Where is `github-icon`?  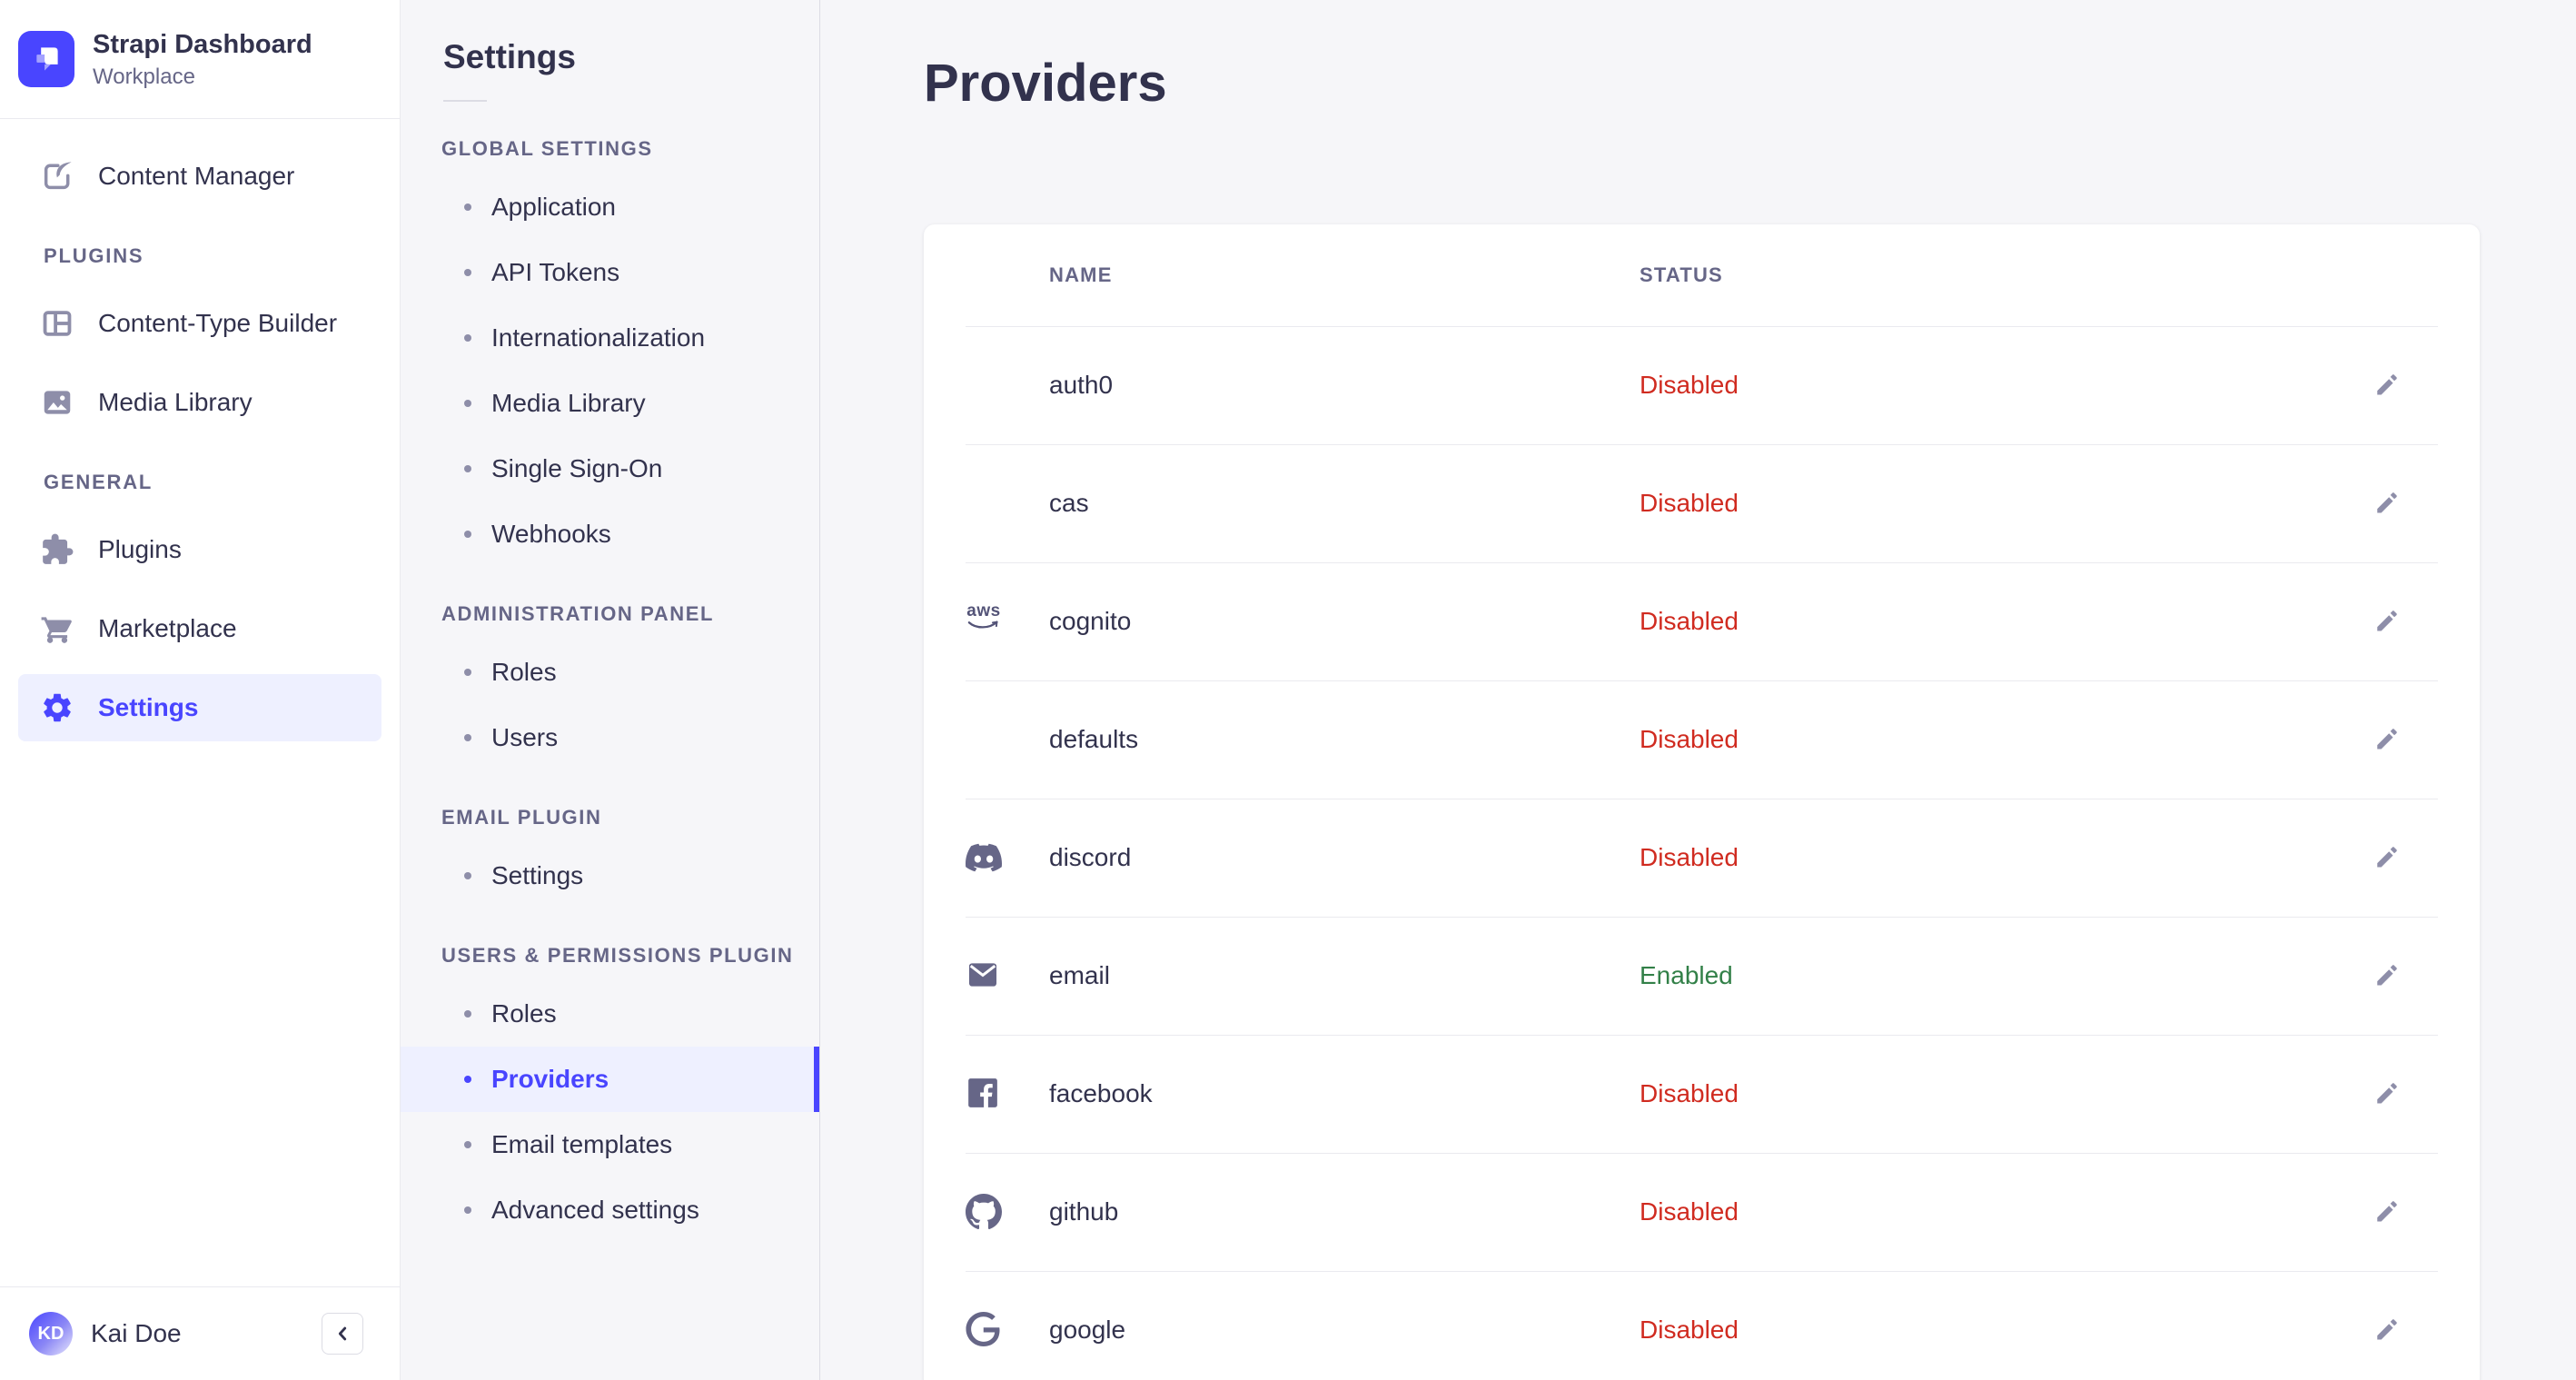
github-icon is located at coordinates (984, 1212).